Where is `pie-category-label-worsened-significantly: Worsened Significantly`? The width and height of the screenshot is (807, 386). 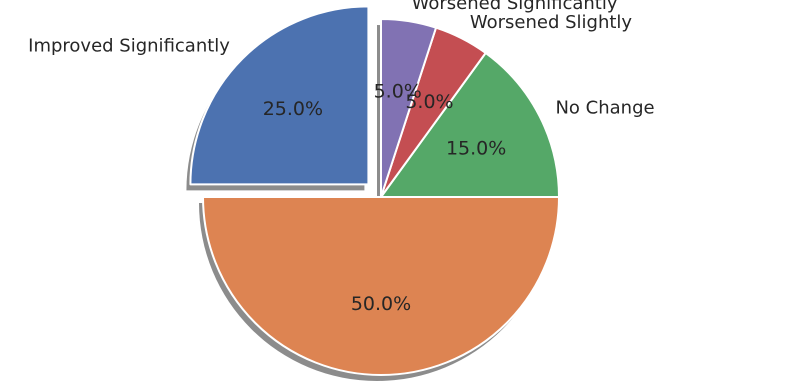 pie-category-label-worsened-significantly: Worsened Significantly is located at coordinates (515, 7).